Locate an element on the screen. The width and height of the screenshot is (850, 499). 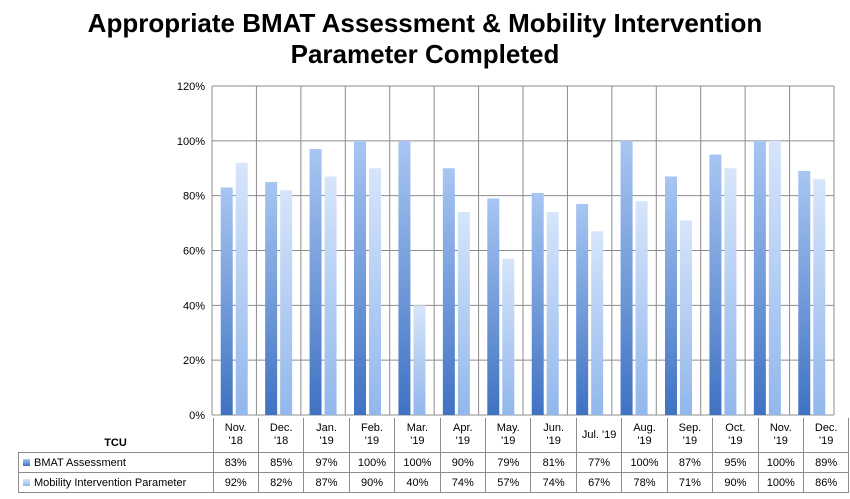
data-label-bmat-assessment: 85% is located at coordinates (281, 462).